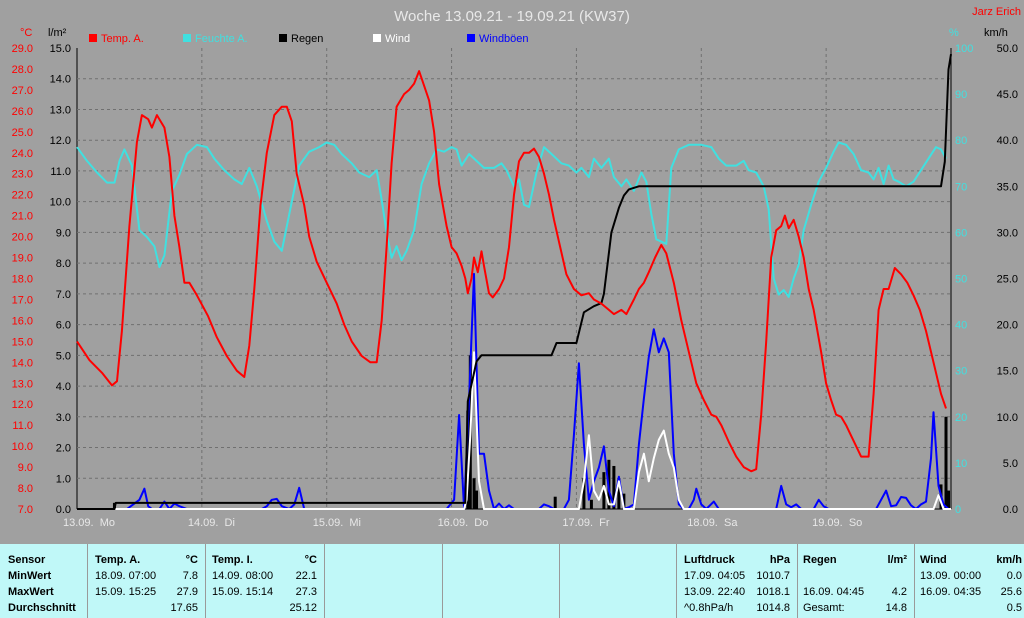 The image size is (1024, 618). What do you see at coordinates (27, 560) in the screenshot?
I see `stats-sensor-header: Sensor` at bounding box center [27, 560].